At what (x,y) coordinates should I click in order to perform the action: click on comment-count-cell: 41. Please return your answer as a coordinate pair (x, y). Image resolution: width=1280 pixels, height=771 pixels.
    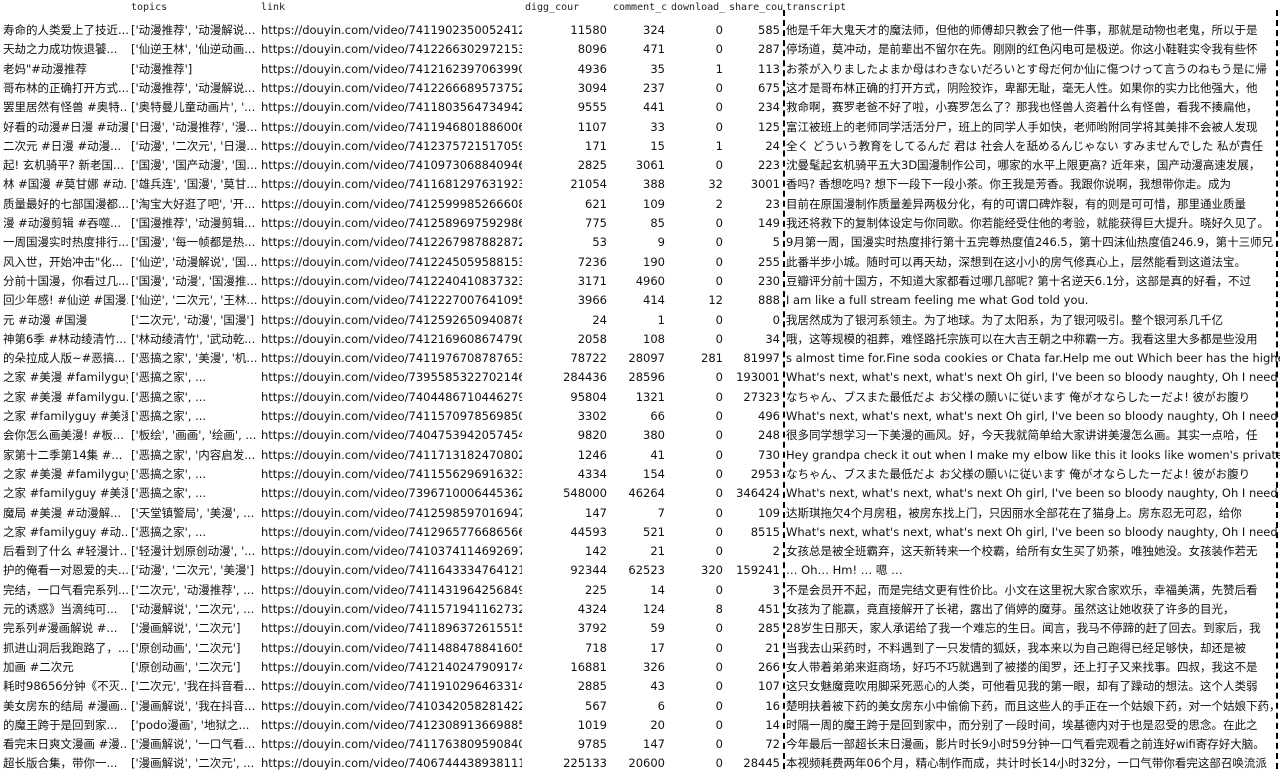
    Looking at the image, I should click on (657, 454).